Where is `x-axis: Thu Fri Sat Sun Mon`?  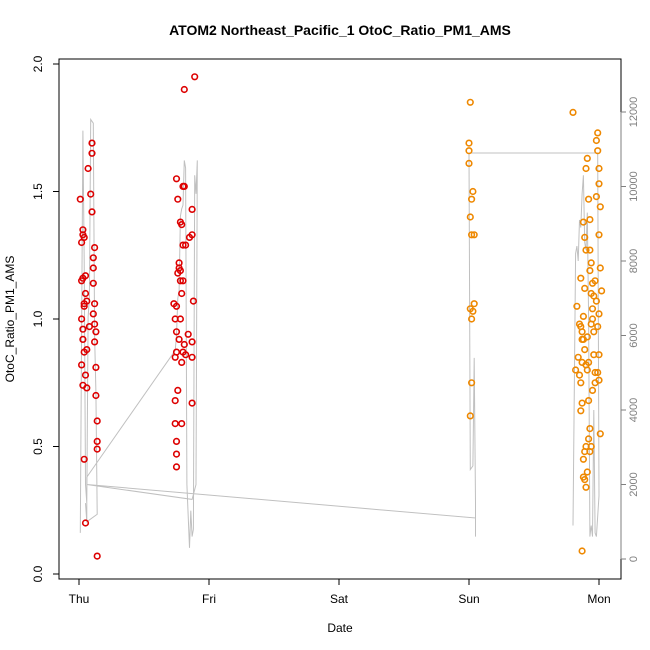 x-axis: Thu Fri Sat Sun Mon is located at coordinates (340, 592).